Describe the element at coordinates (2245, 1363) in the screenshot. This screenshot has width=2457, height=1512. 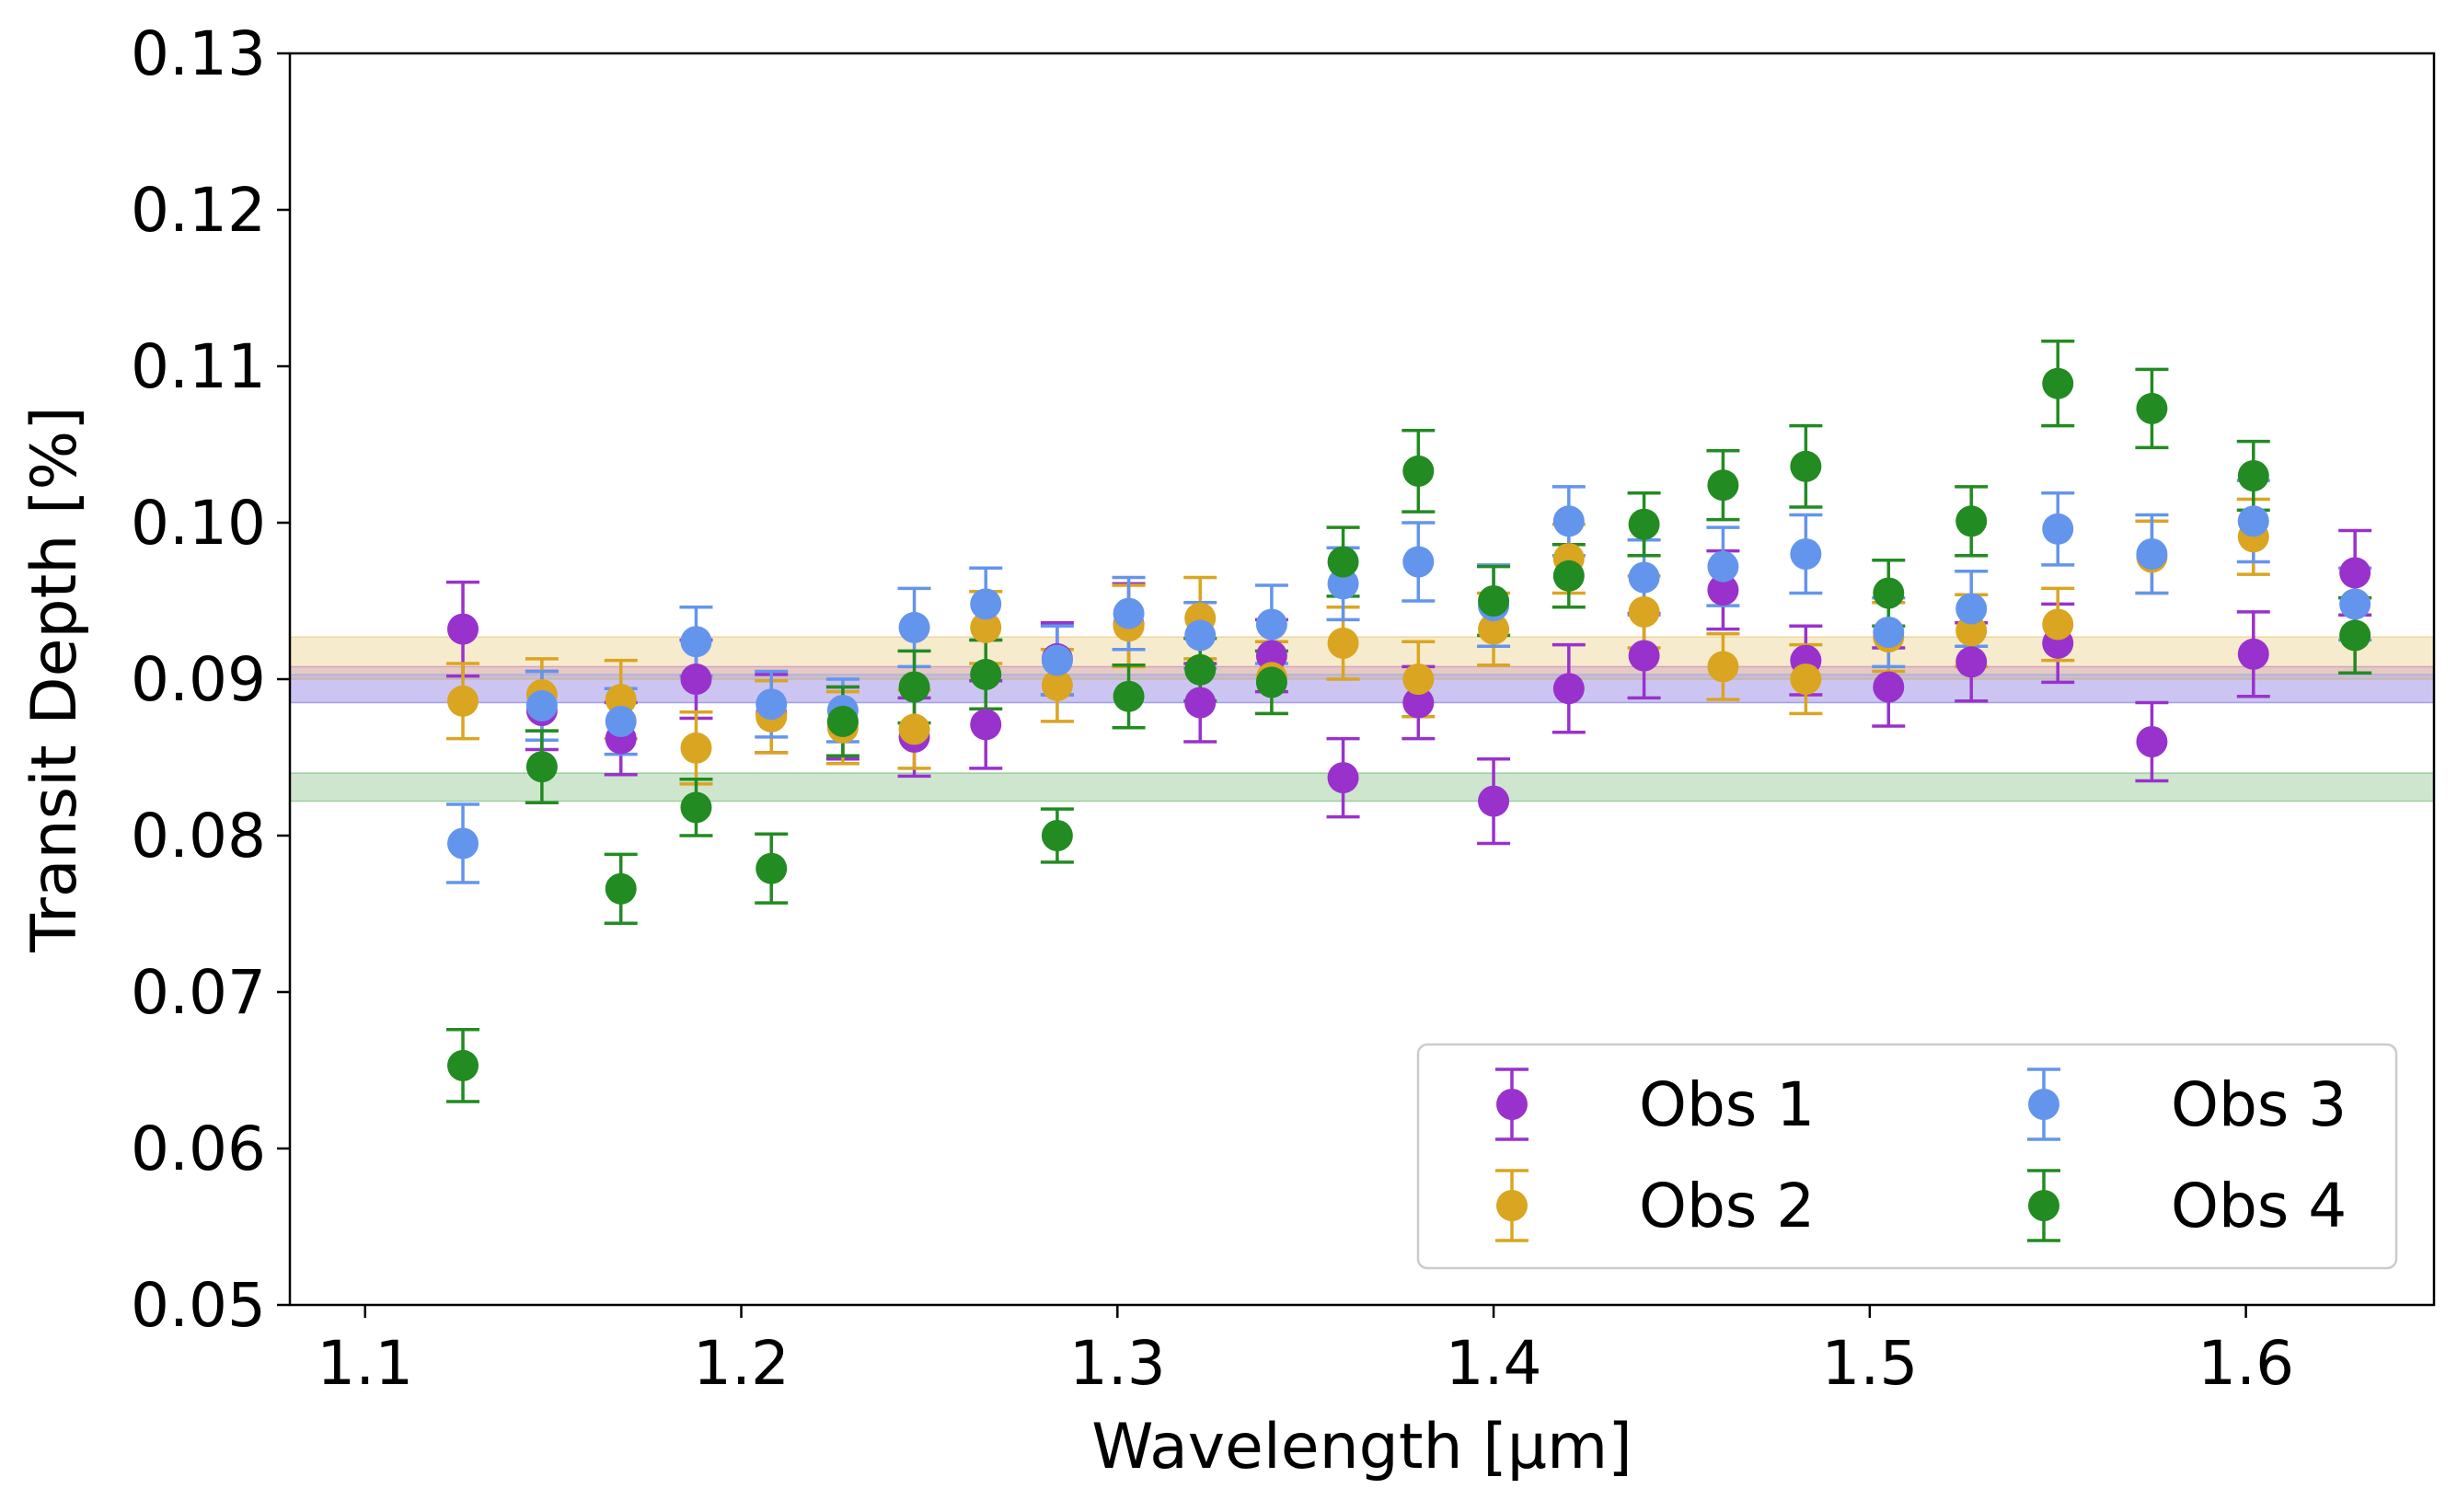
I see `x-tick-label: 1.6` at that location.